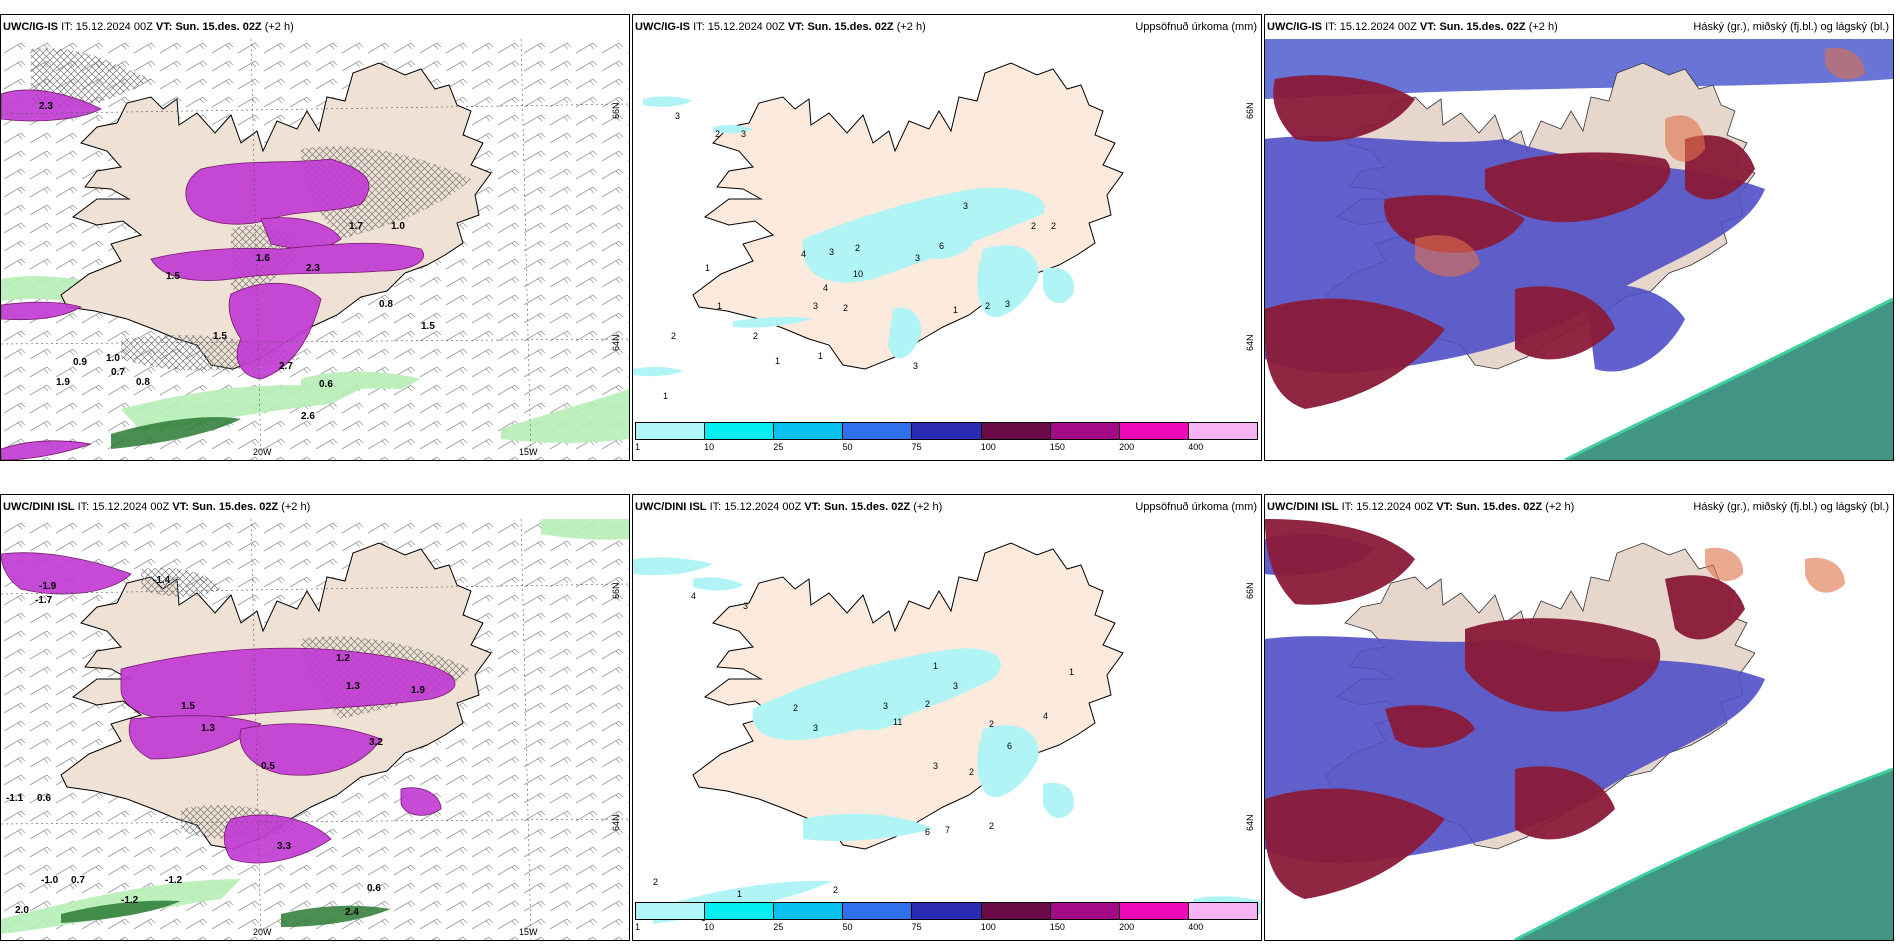 The width and height of the screenshot is (1900, 950). I want to click on high-cloud-orange, so click(1775, 570).